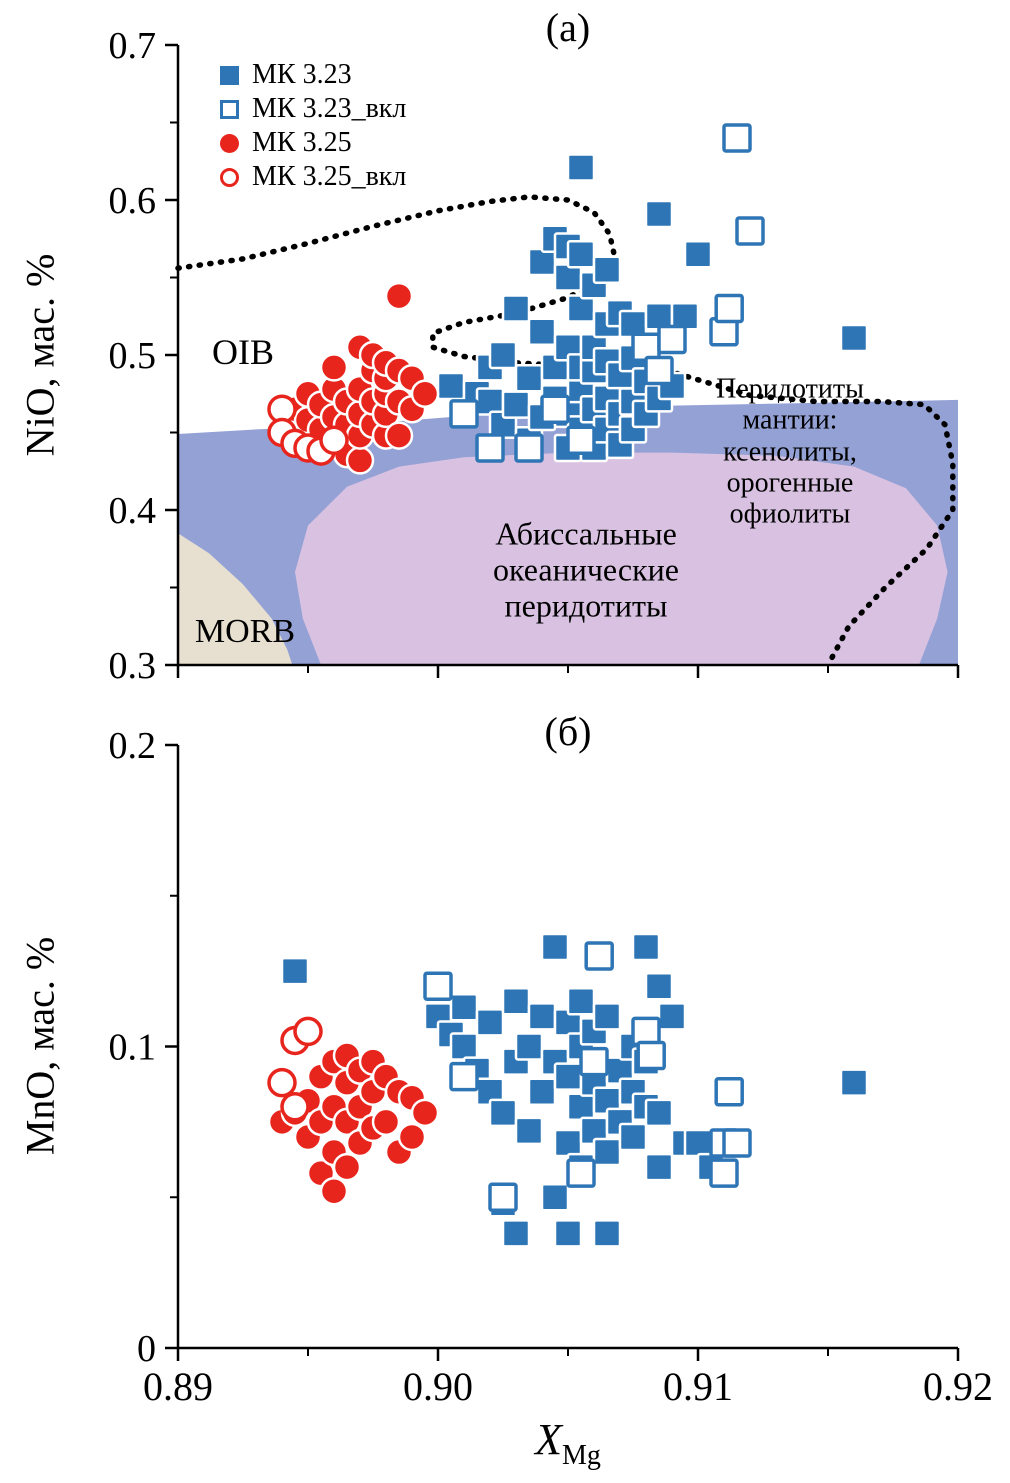  Describe the element at coordinates (229, 75) in the screenshot. I see `filled-square-marker-icon` at that location.